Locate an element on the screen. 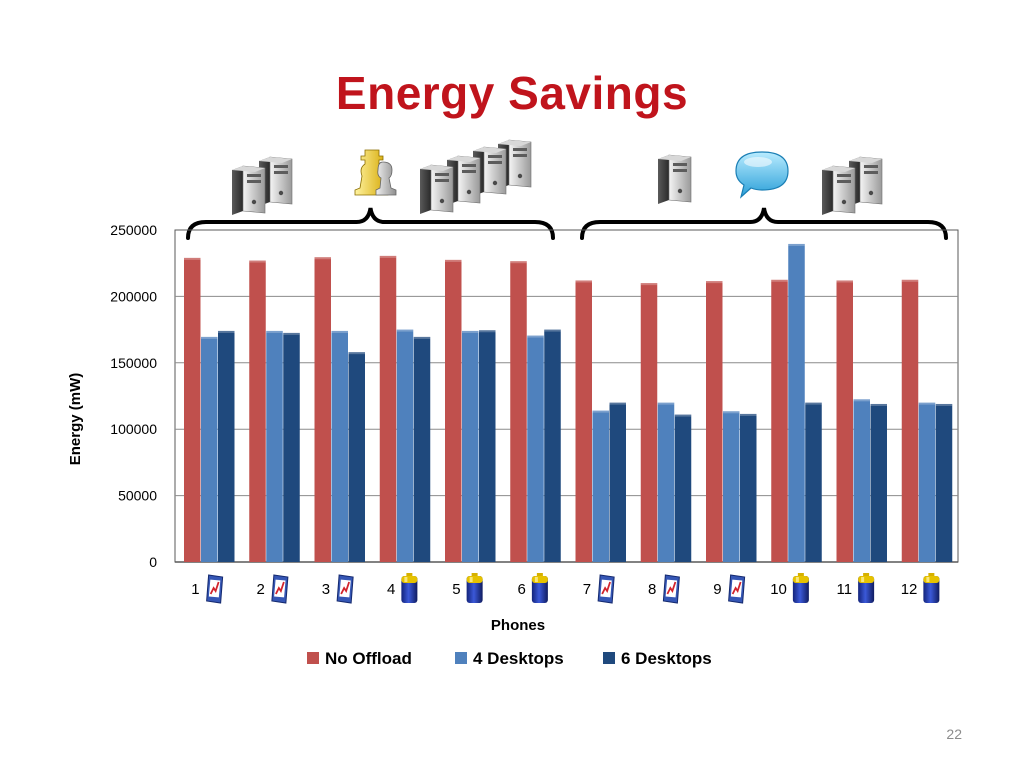  group-icons is located at coordinates (557, 177).